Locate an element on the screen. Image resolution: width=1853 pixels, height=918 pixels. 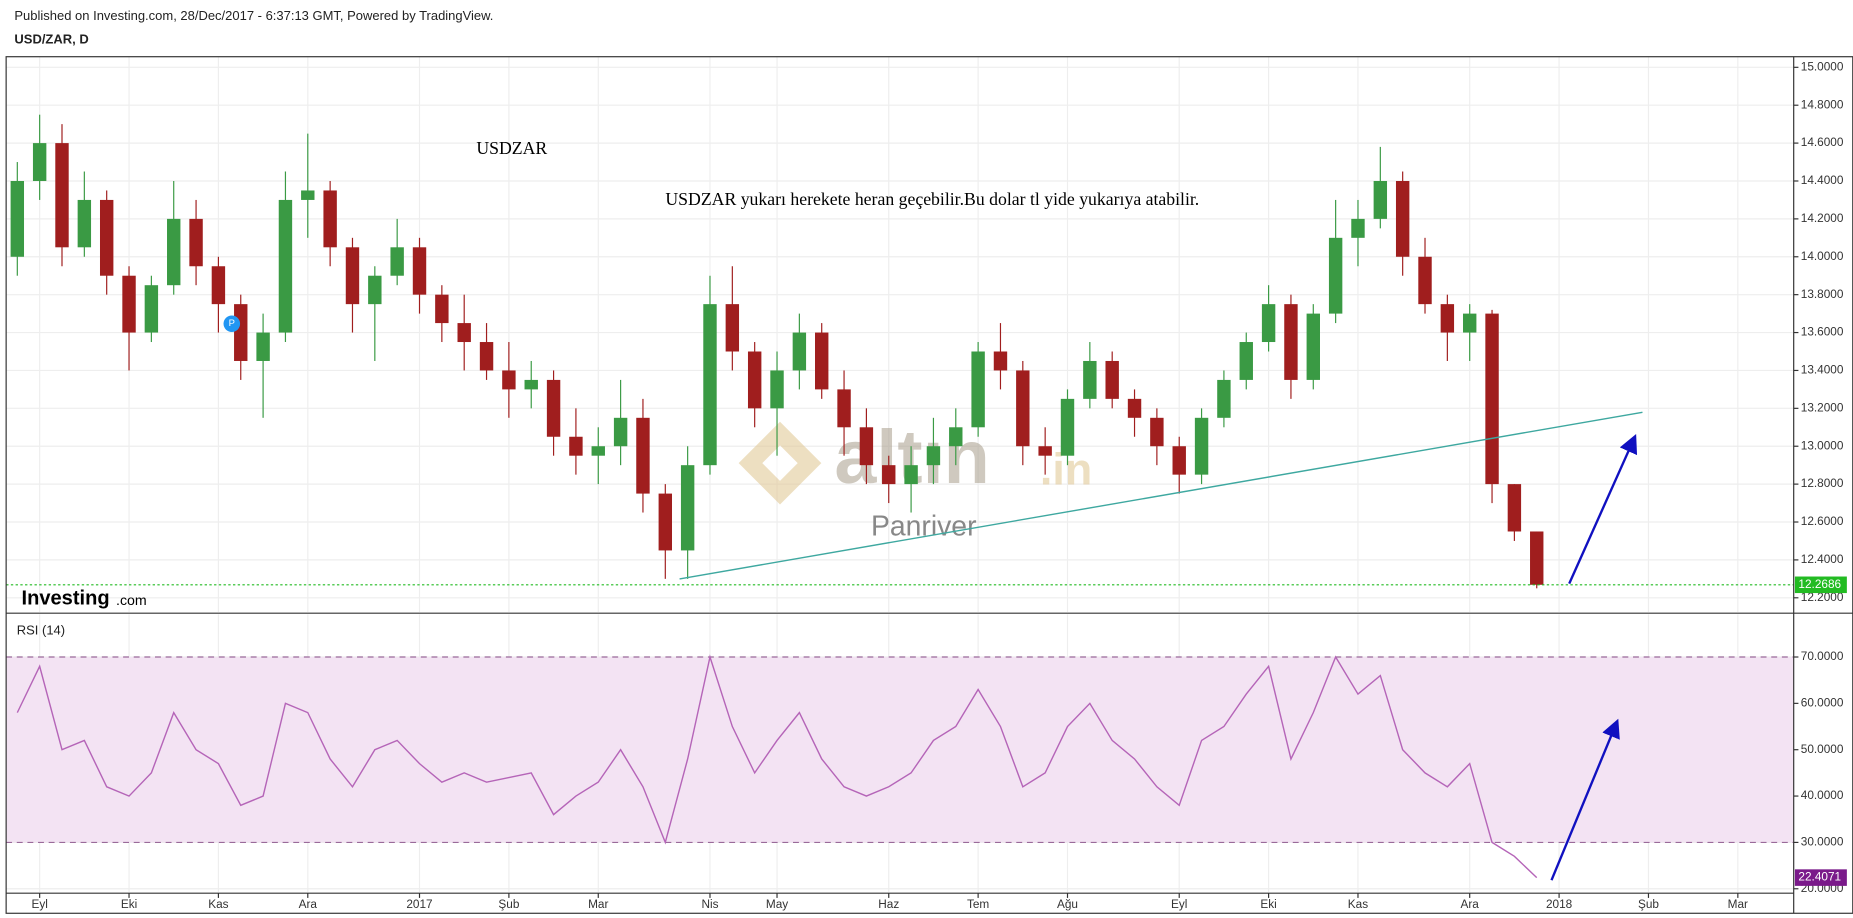
y-tick-label: 13.2000 is located at coordinates (1822, 407).